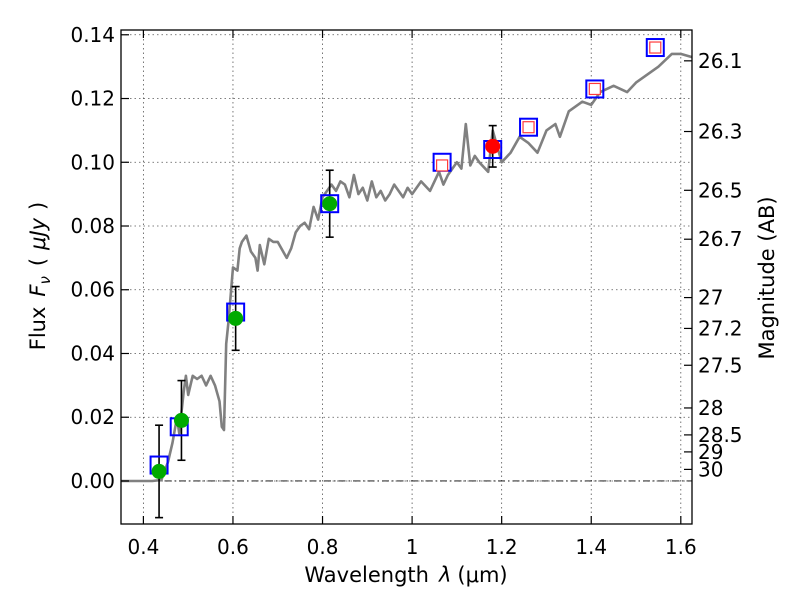 The height and width of the screenshot is (600, 800). I want to click on x-tick-label: 1, so click(412, 547).